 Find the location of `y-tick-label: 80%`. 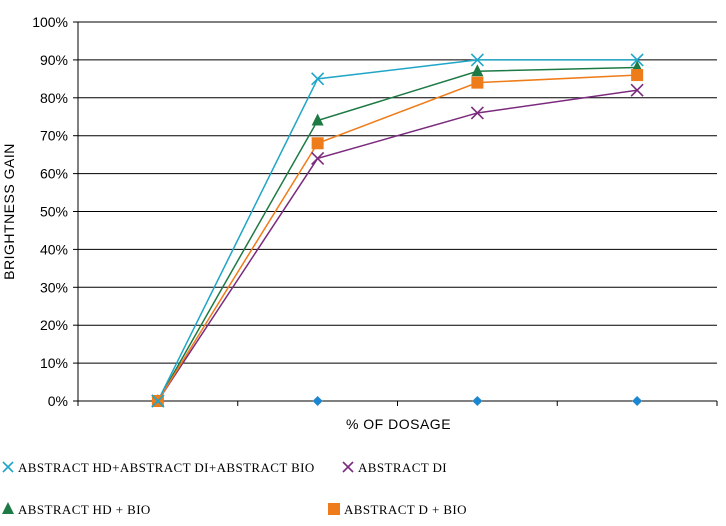

y-tick-label: 80% is located at coordinates (54, 98).